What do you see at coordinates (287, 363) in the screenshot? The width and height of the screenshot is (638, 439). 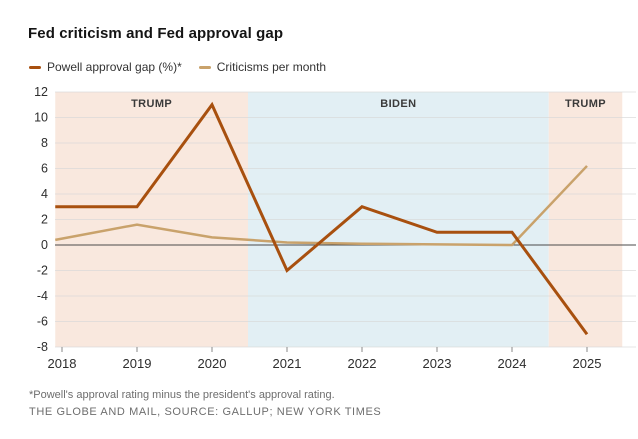 I see `x-tick-label: 2021` at bounding box center [287, 363].